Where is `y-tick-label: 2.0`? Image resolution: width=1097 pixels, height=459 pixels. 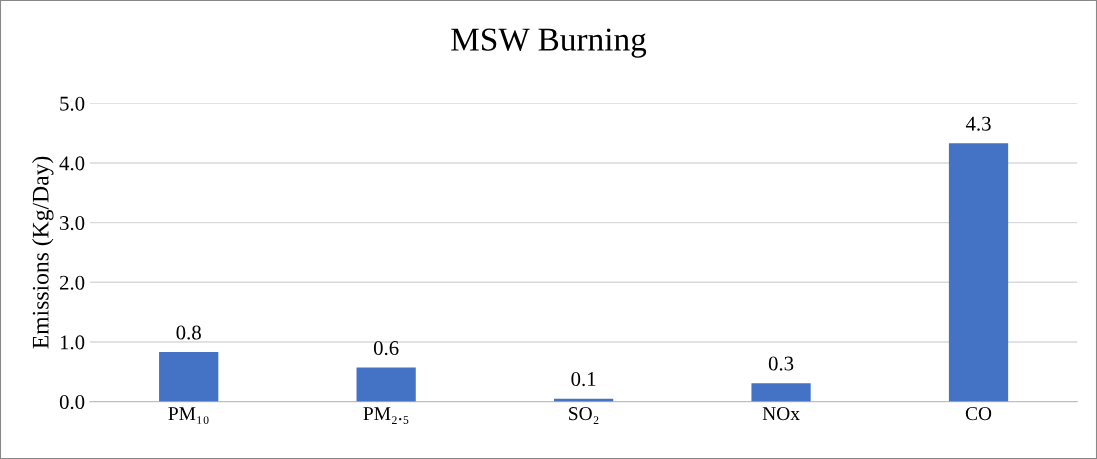 y-tick-label: 2.0 is located at coordinates (72, 282).